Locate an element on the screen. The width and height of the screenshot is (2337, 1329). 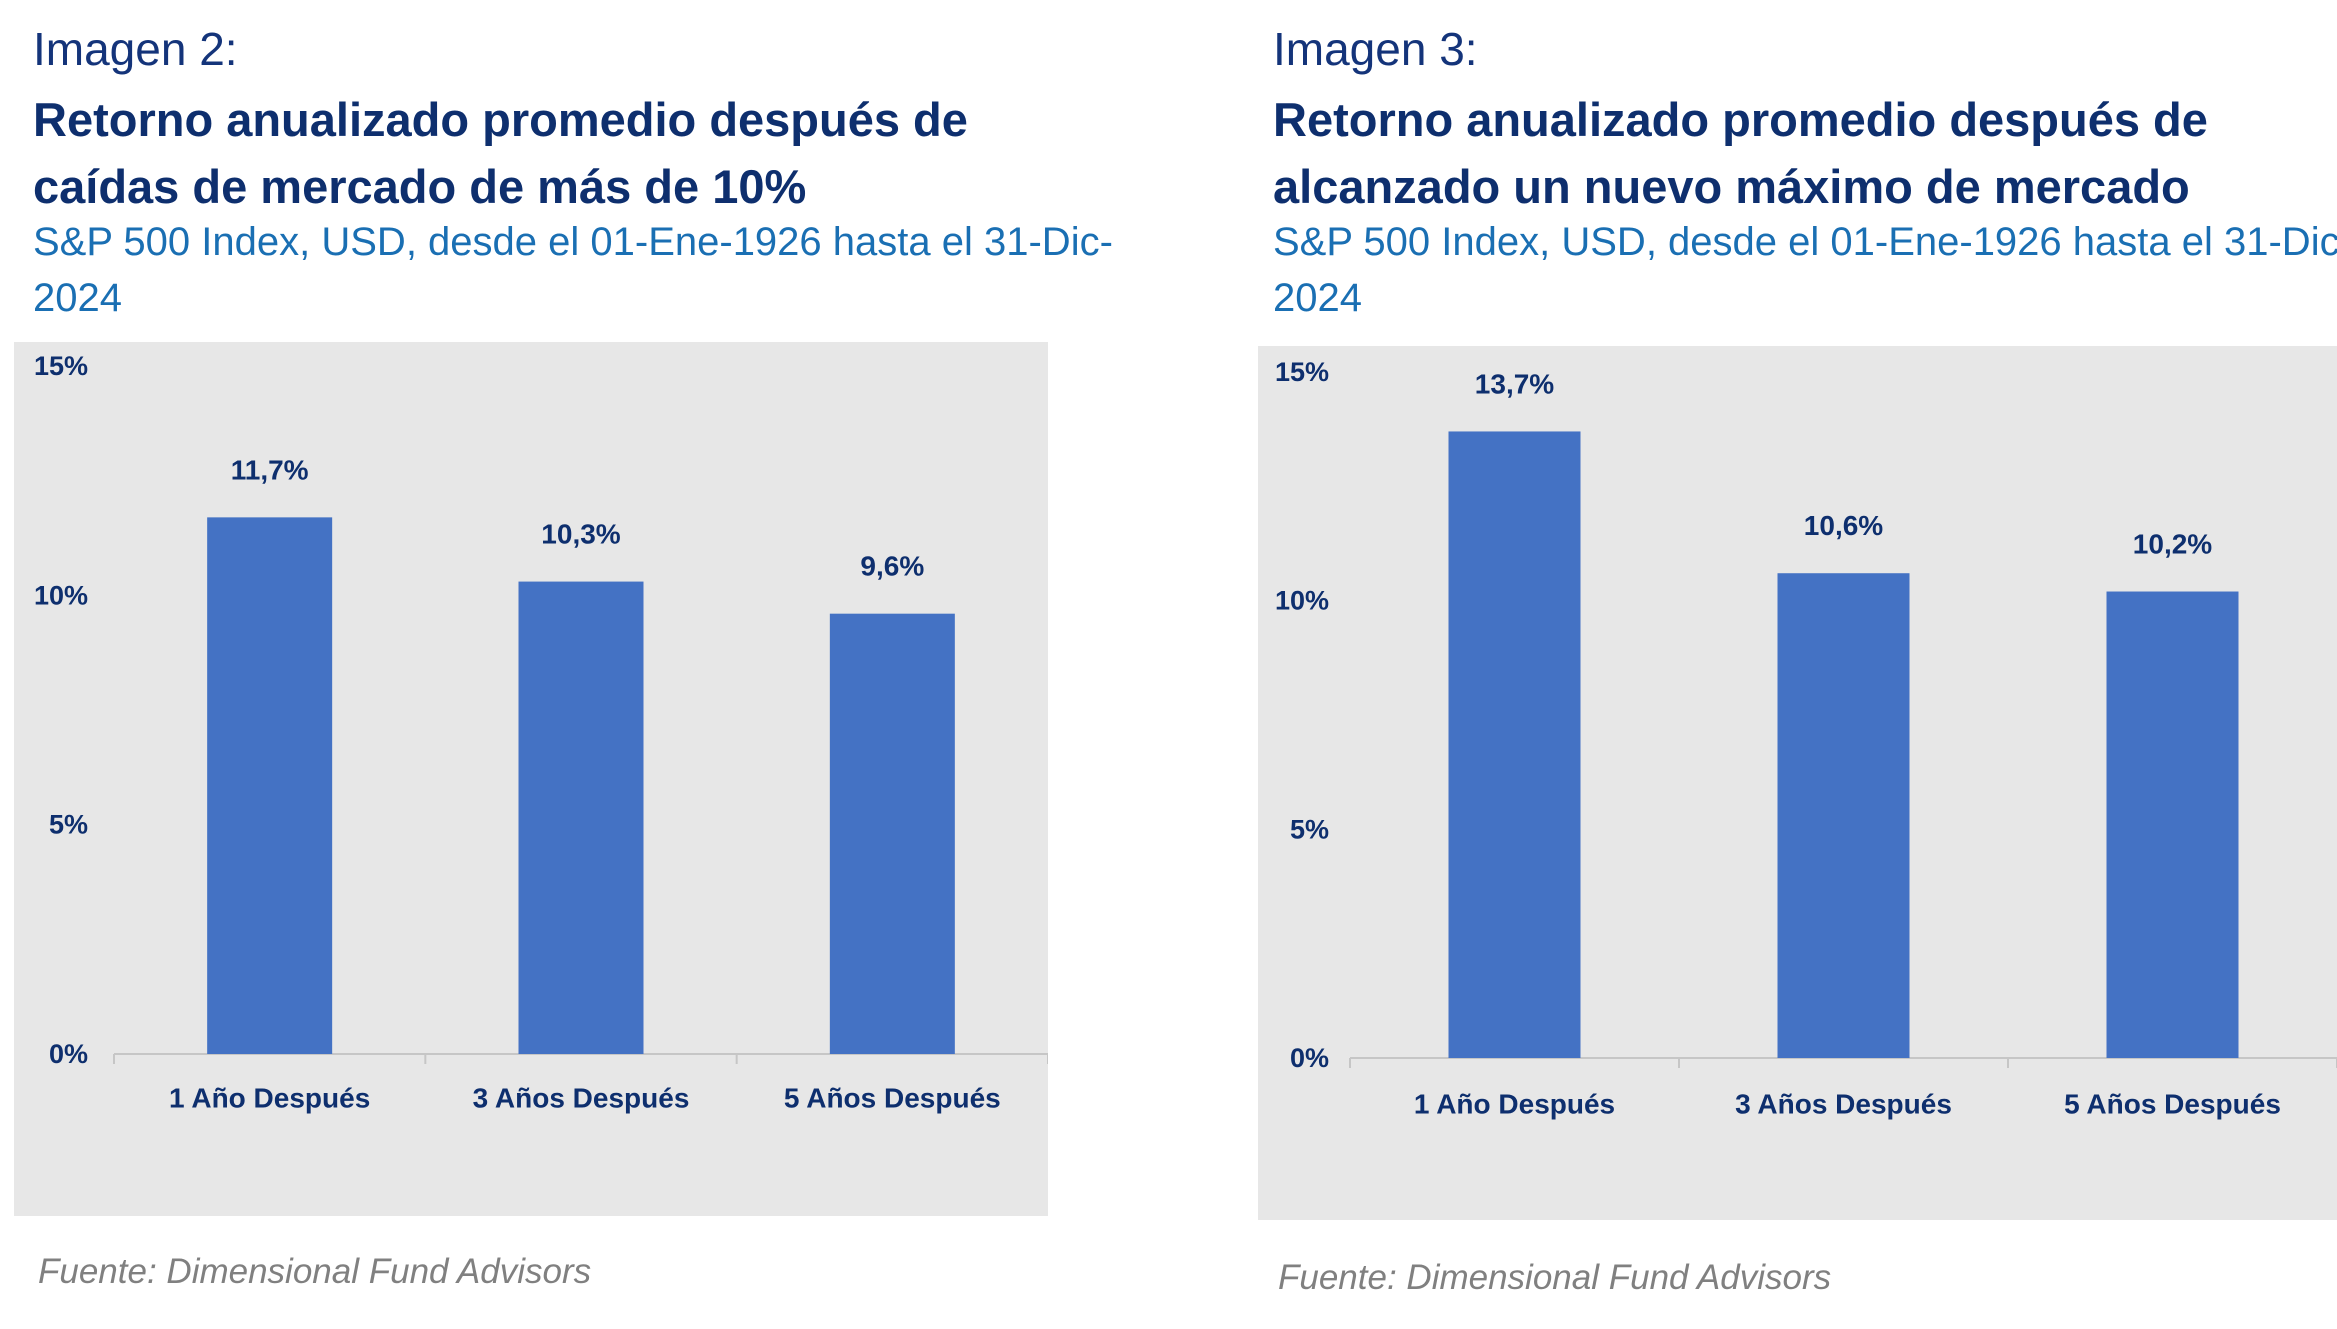
data-label: 13,7% is located at coordinates (1514, 383).